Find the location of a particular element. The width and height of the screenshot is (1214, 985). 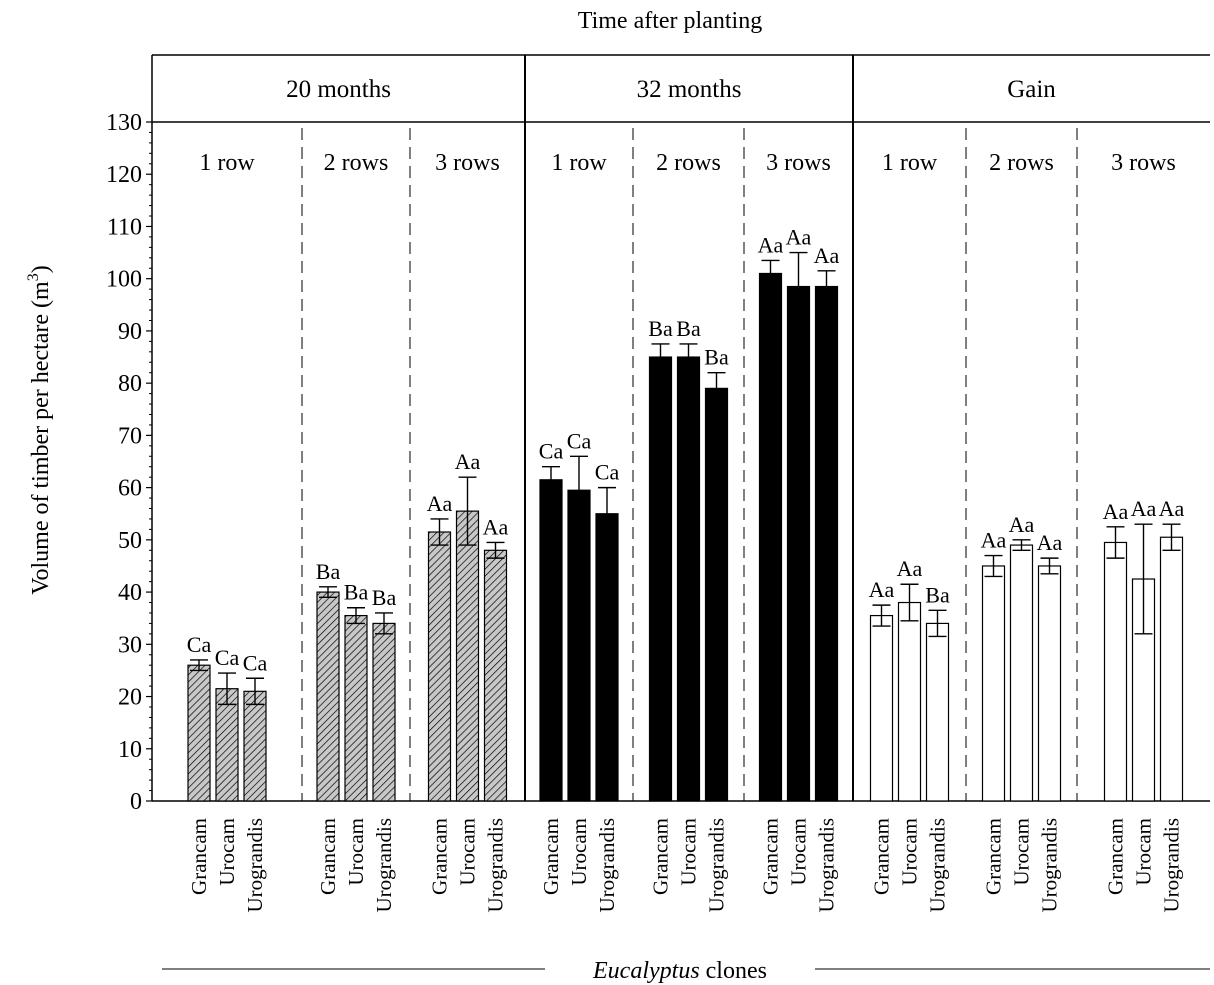

y-tick-label: 80 is located at coordinates (130, 384).